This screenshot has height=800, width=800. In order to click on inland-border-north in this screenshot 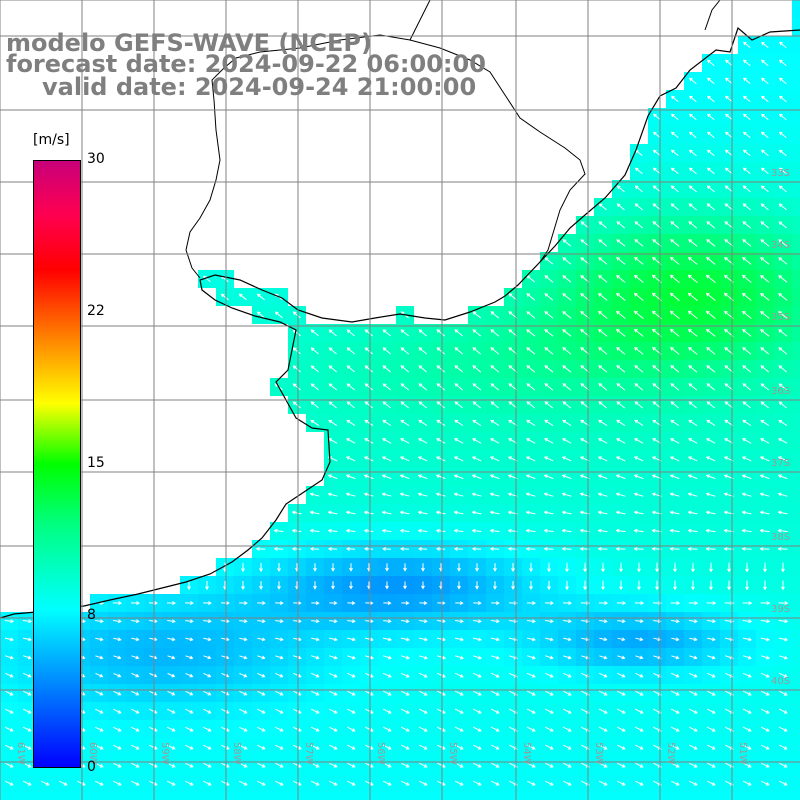, I will do `click(565, 20)`.